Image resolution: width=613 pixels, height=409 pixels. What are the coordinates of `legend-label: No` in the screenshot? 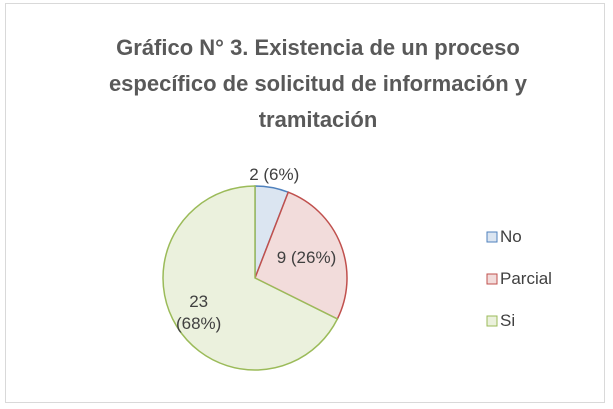 It's located at (511, 236).